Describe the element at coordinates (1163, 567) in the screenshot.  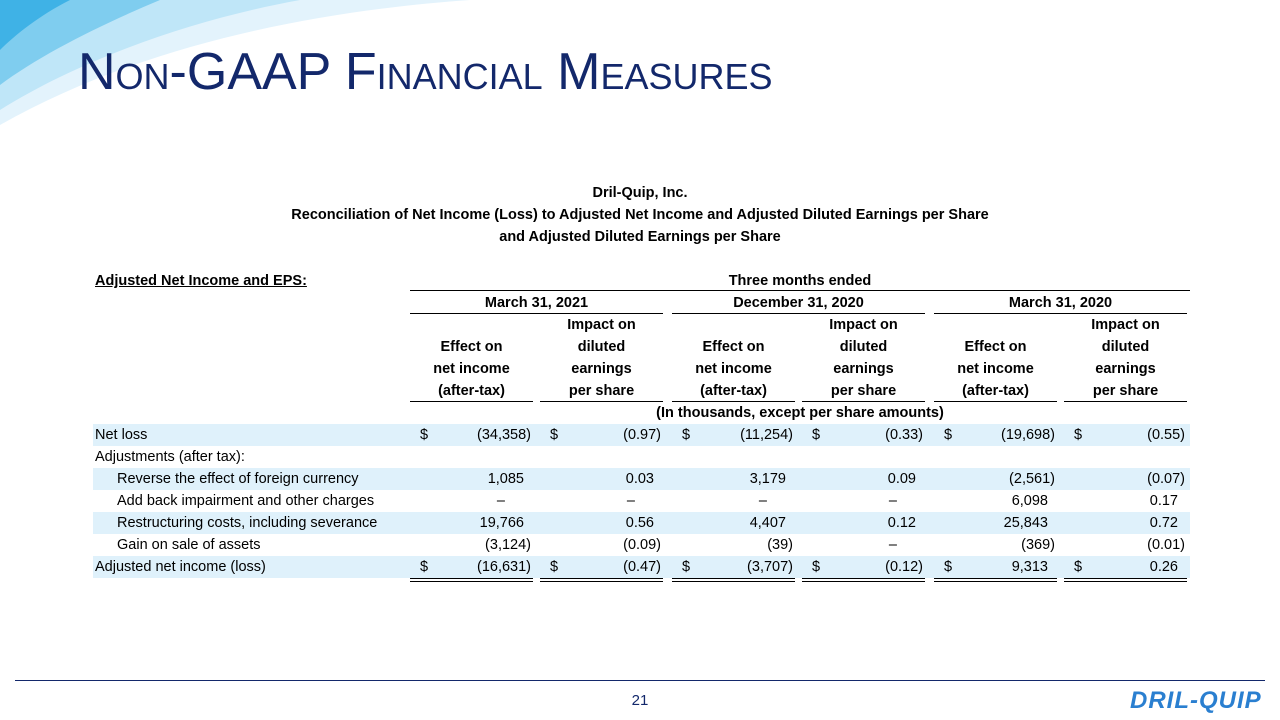
I see `cell: 0.26` at that location.